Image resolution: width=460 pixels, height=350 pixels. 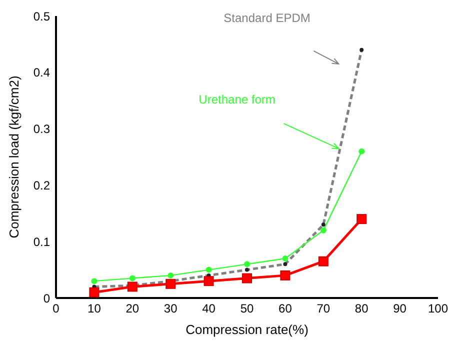 I want to click on x-tick-label: 90, so click(x=400, y=309).